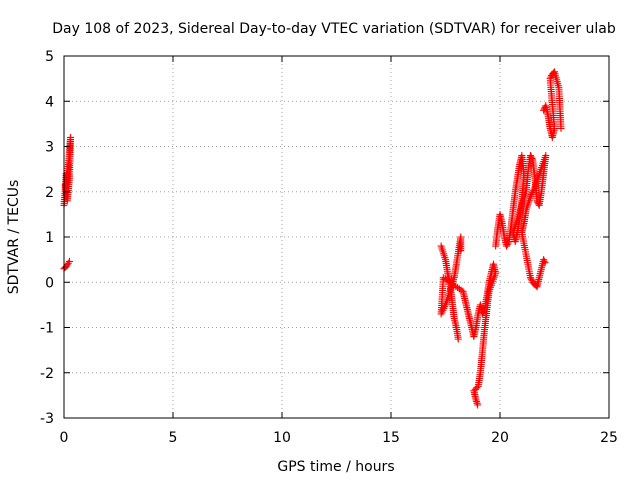 The image size is (640, 485). Describe the element at coordinates (49, 193) in the screenshot. I see `y-tick-label: 2` at that location.